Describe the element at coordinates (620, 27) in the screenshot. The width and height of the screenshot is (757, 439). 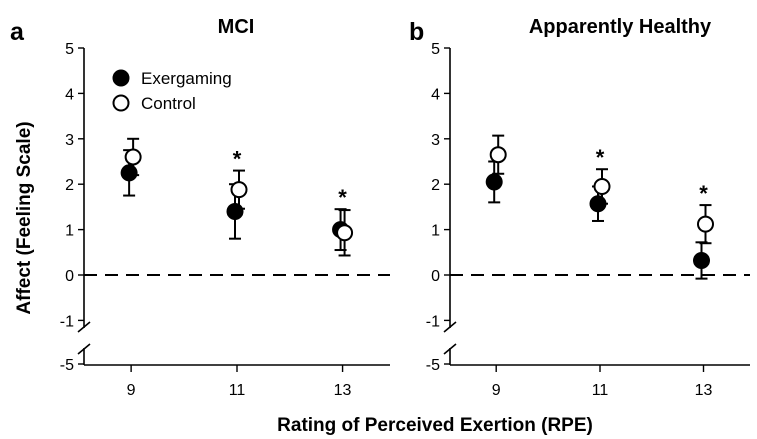
I see `panel-title: Apparently Healthy` at that location.